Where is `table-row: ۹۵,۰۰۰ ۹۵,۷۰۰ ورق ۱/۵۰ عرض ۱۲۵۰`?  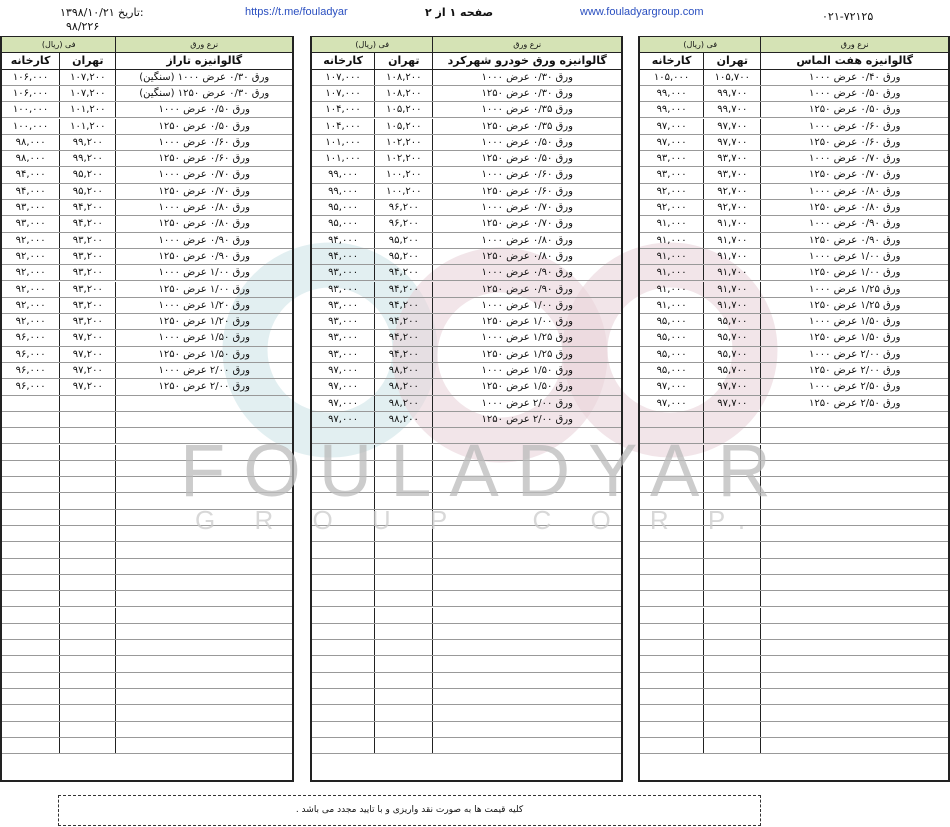
table-row: ۹۵,۰۰۰ ۹۵,۷۰۰ ورق ۱/۵۰ عرض ۱۲۵۰ is located at coordinates (794, 338).